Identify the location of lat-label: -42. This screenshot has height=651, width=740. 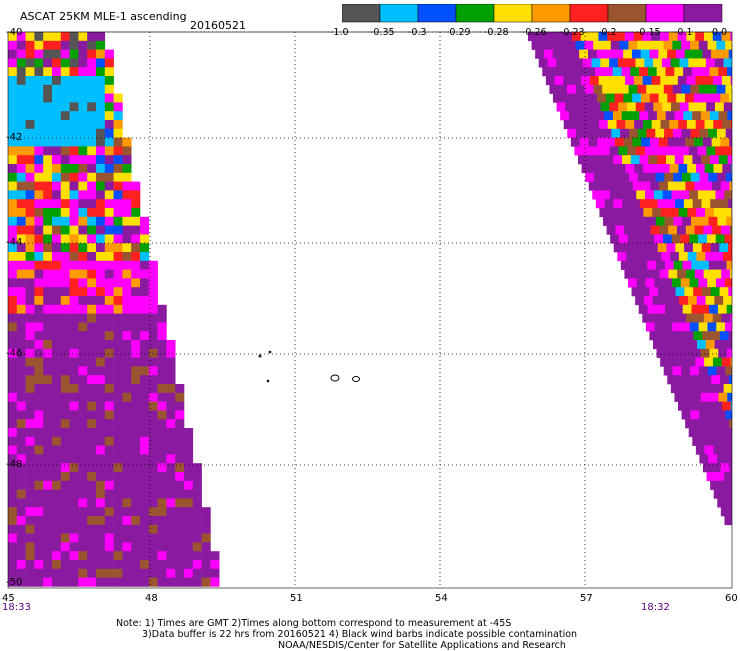
(14, 137).